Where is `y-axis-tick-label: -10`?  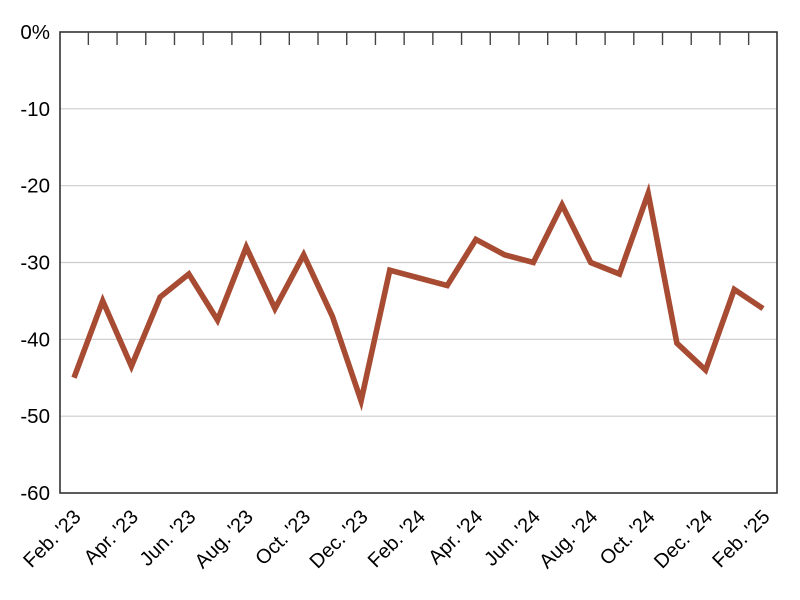
y-axis-tick-label: -10 is located at coordinates (35, 109).